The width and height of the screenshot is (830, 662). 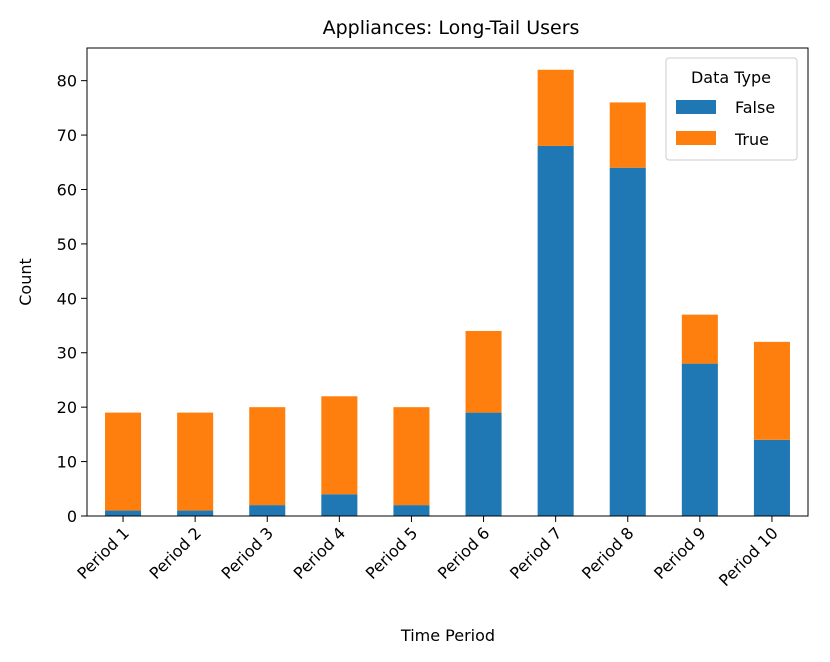 I want to click on legend-title: Data Type, so click(x=731, y=77).